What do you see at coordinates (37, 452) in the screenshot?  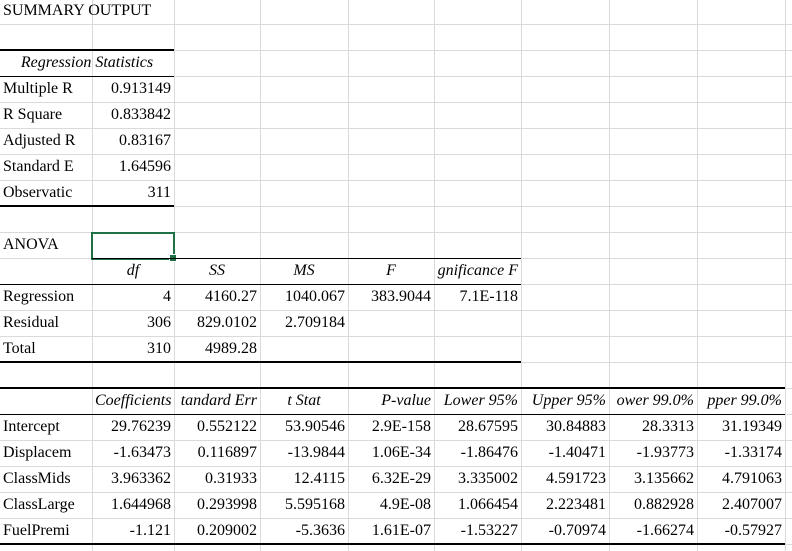 I see `coefficient-row-label: Displacem` at bounding box center [37, 452].